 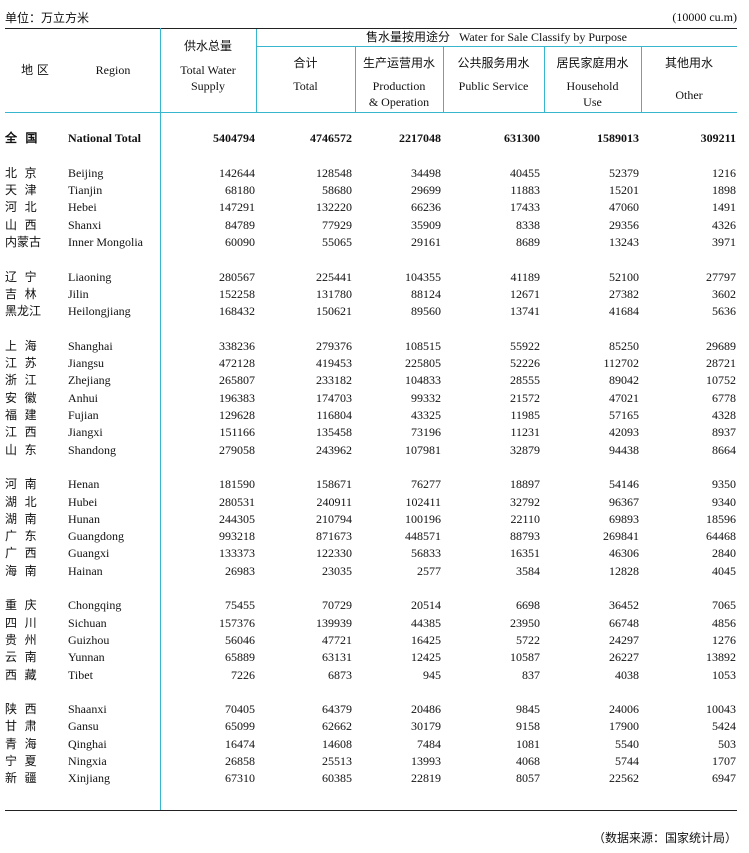 What do you see at coordinates (426, 726) in the screenshot?
I see `cell-production: 30179` at bounding box center [426, 726].